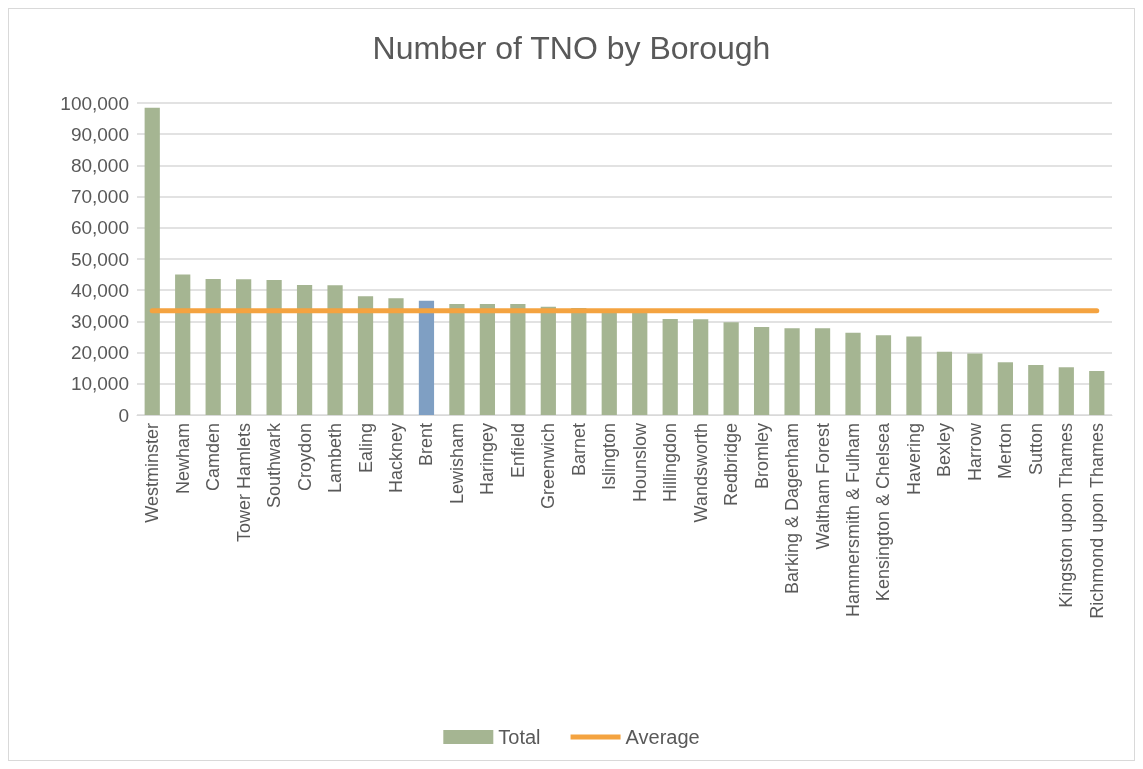  What do you see at coordinates (304, 457) in the screenshot?
I see `x-tick-label: Croydon` at bounding box center [304, 457].